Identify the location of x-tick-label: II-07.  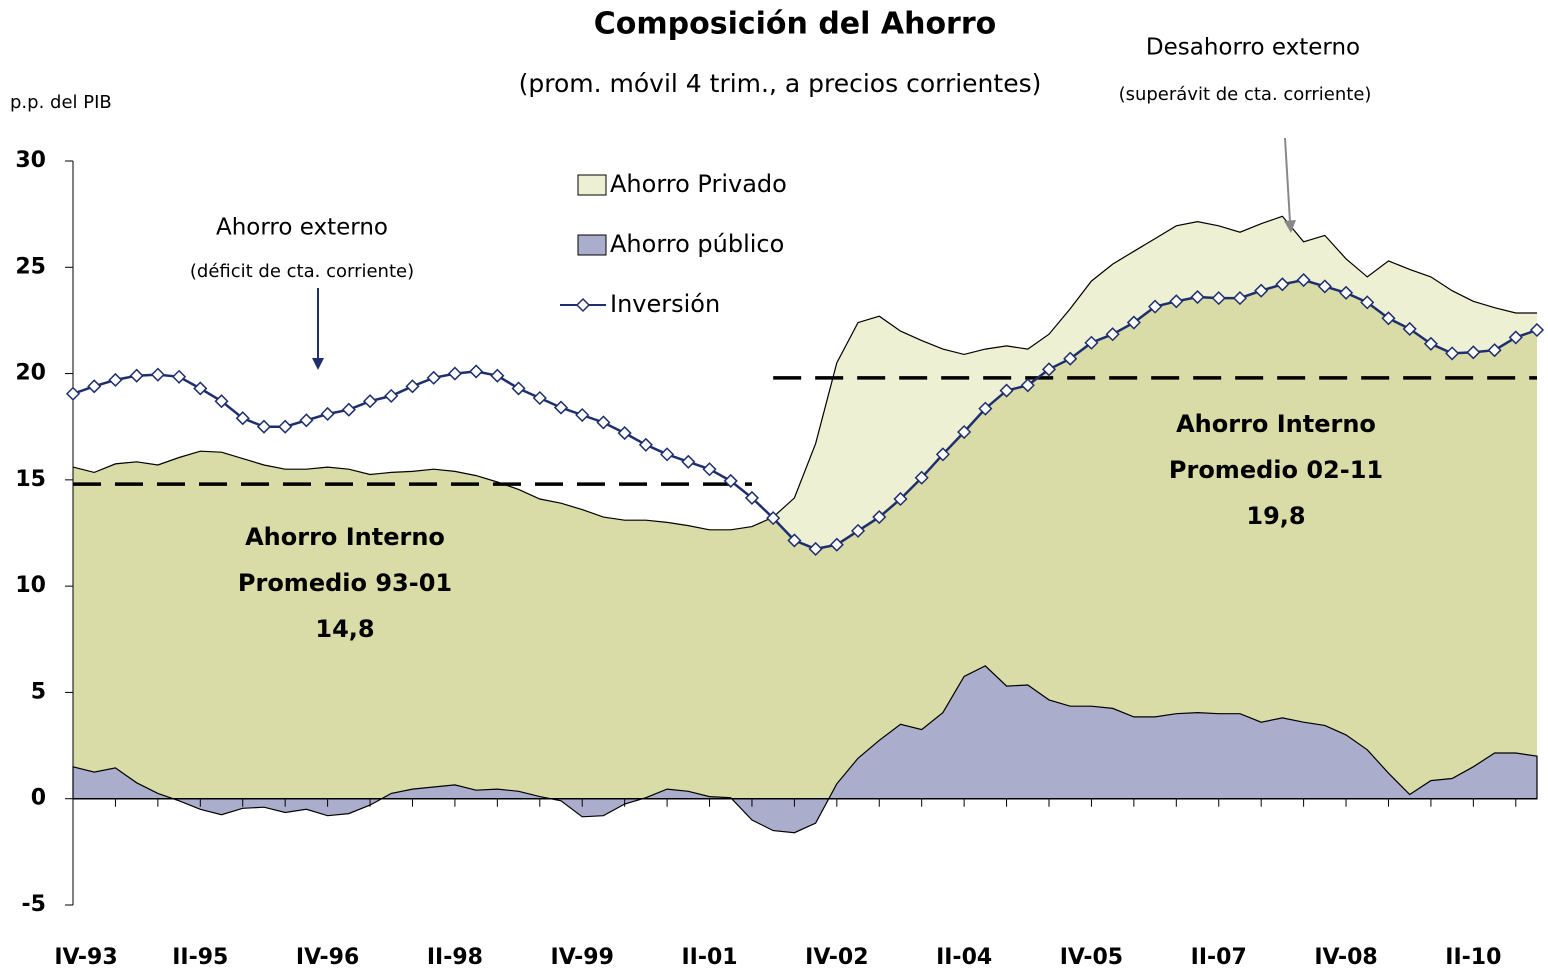
(1219, 957).